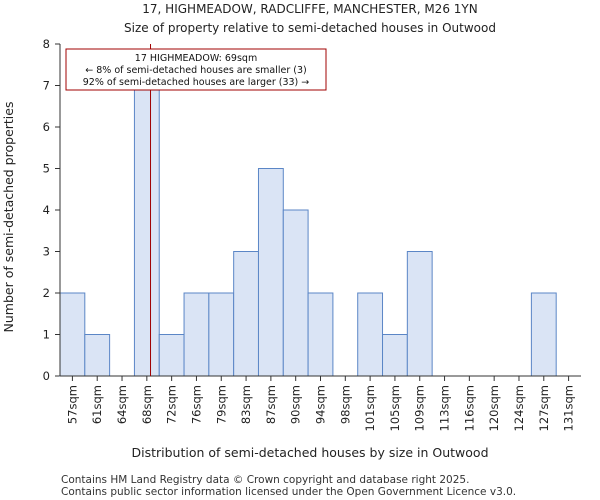  I want to click on bar-101sqm, so click(370, 334).